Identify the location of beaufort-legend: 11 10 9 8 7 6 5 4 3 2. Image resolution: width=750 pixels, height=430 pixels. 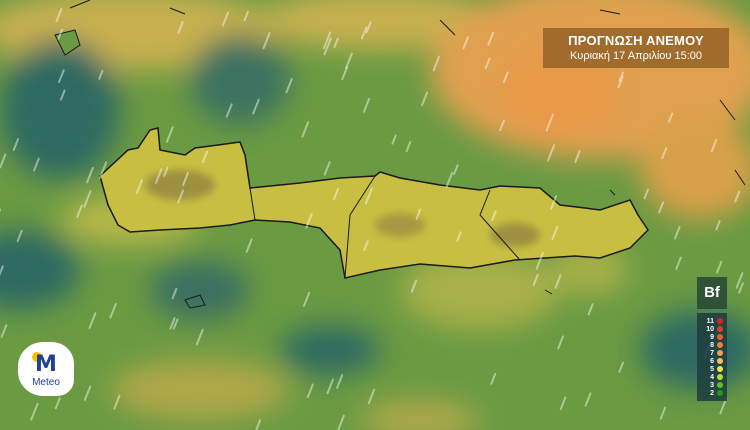
(712, 357).